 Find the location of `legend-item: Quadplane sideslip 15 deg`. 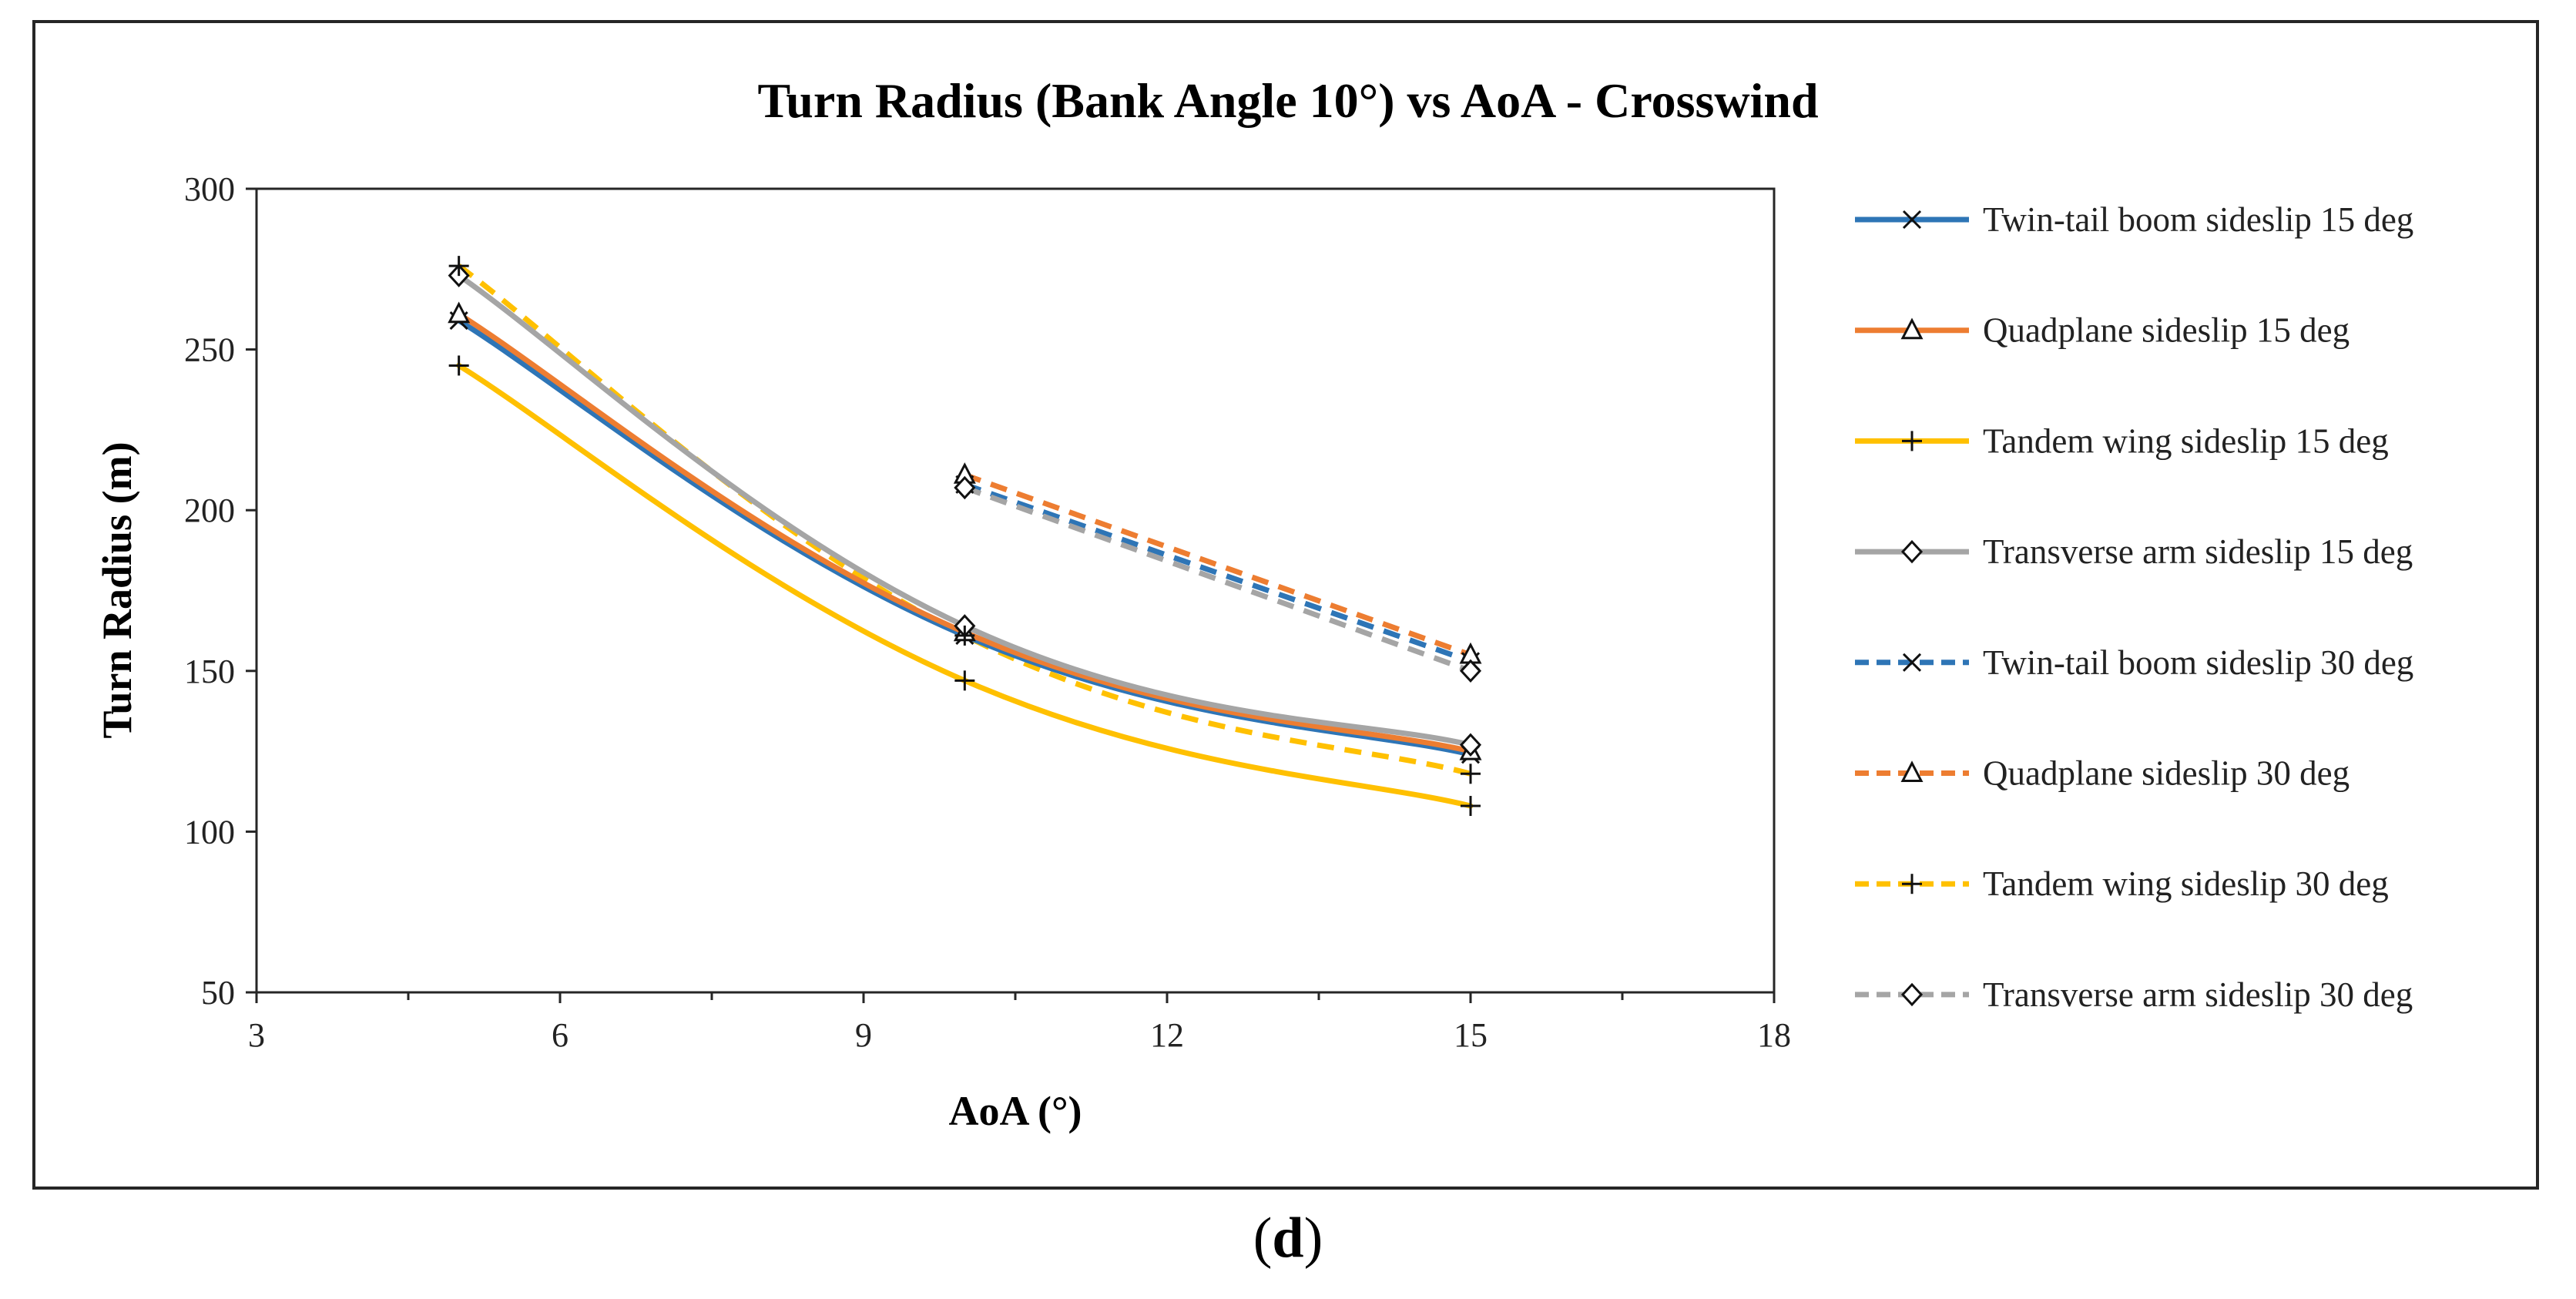

legend-item: Quadplane sideslip 15 deg is located at coordinates (2102, 330).